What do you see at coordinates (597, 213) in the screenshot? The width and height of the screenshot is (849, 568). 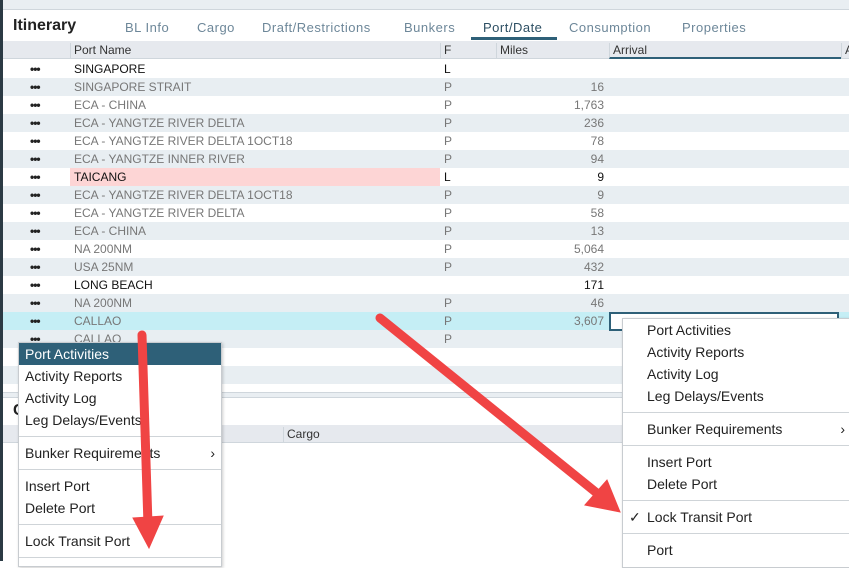 I see `miles-cell: 58` at bounding box center [597, 213].